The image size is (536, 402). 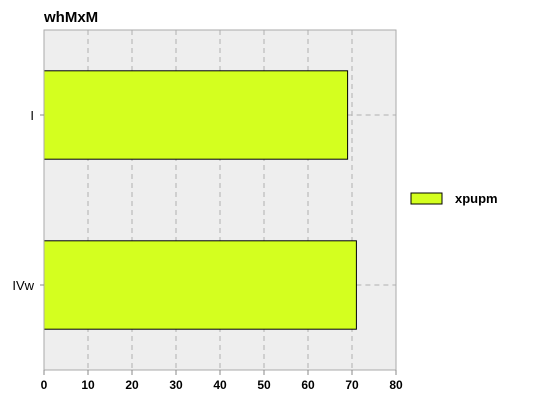 I want to click on x-tick-label: 10, so click(x=88, y=385).